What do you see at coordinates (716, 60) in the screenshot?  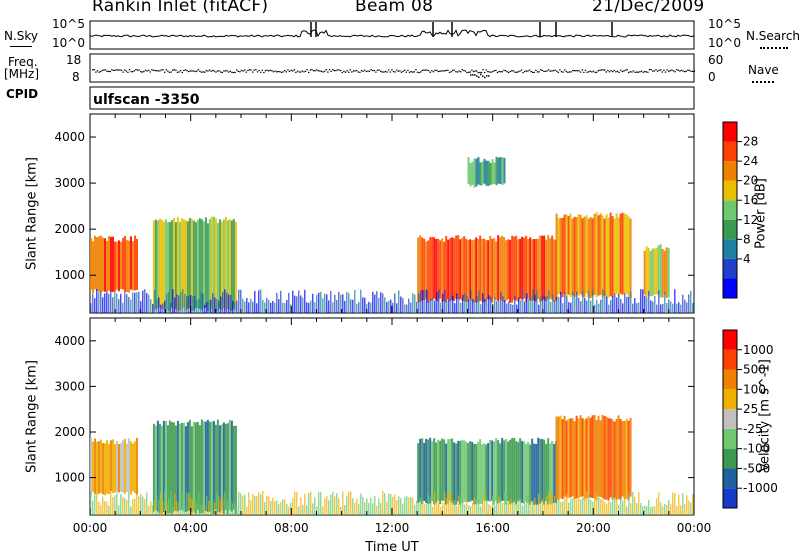 I see `freq-right-tick-top: 60` at bounding box center [716, 60].